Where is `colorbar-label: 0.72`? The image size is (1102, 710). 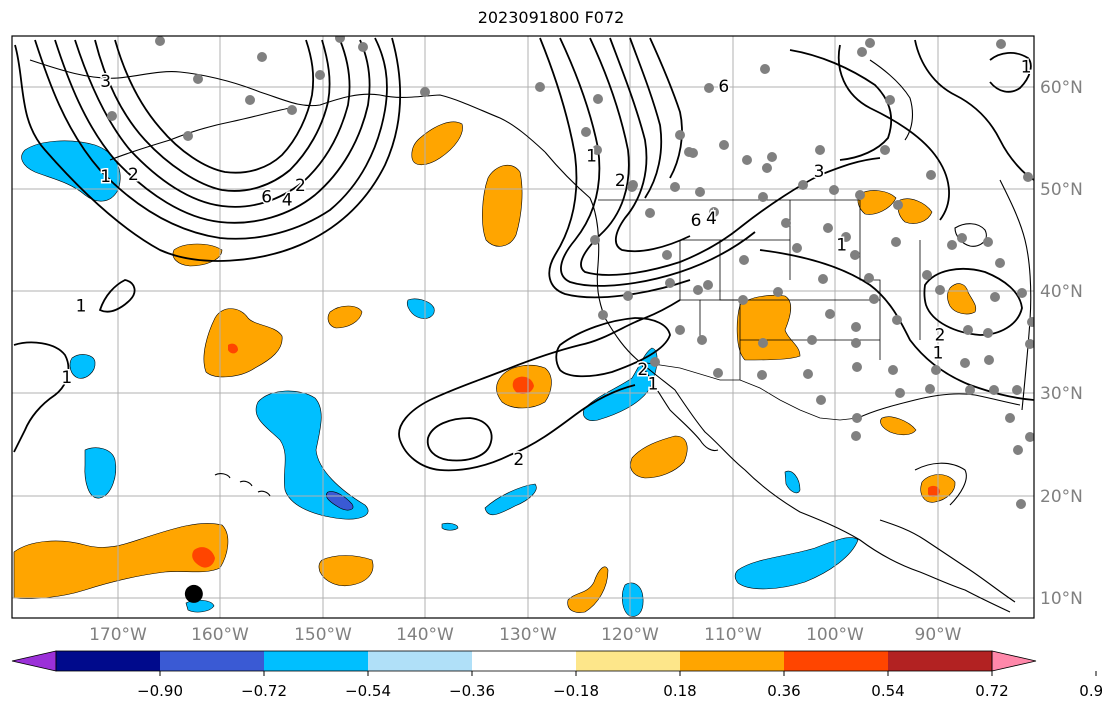 colorbar-label: 0.72 is located at coordinates (991, 691).